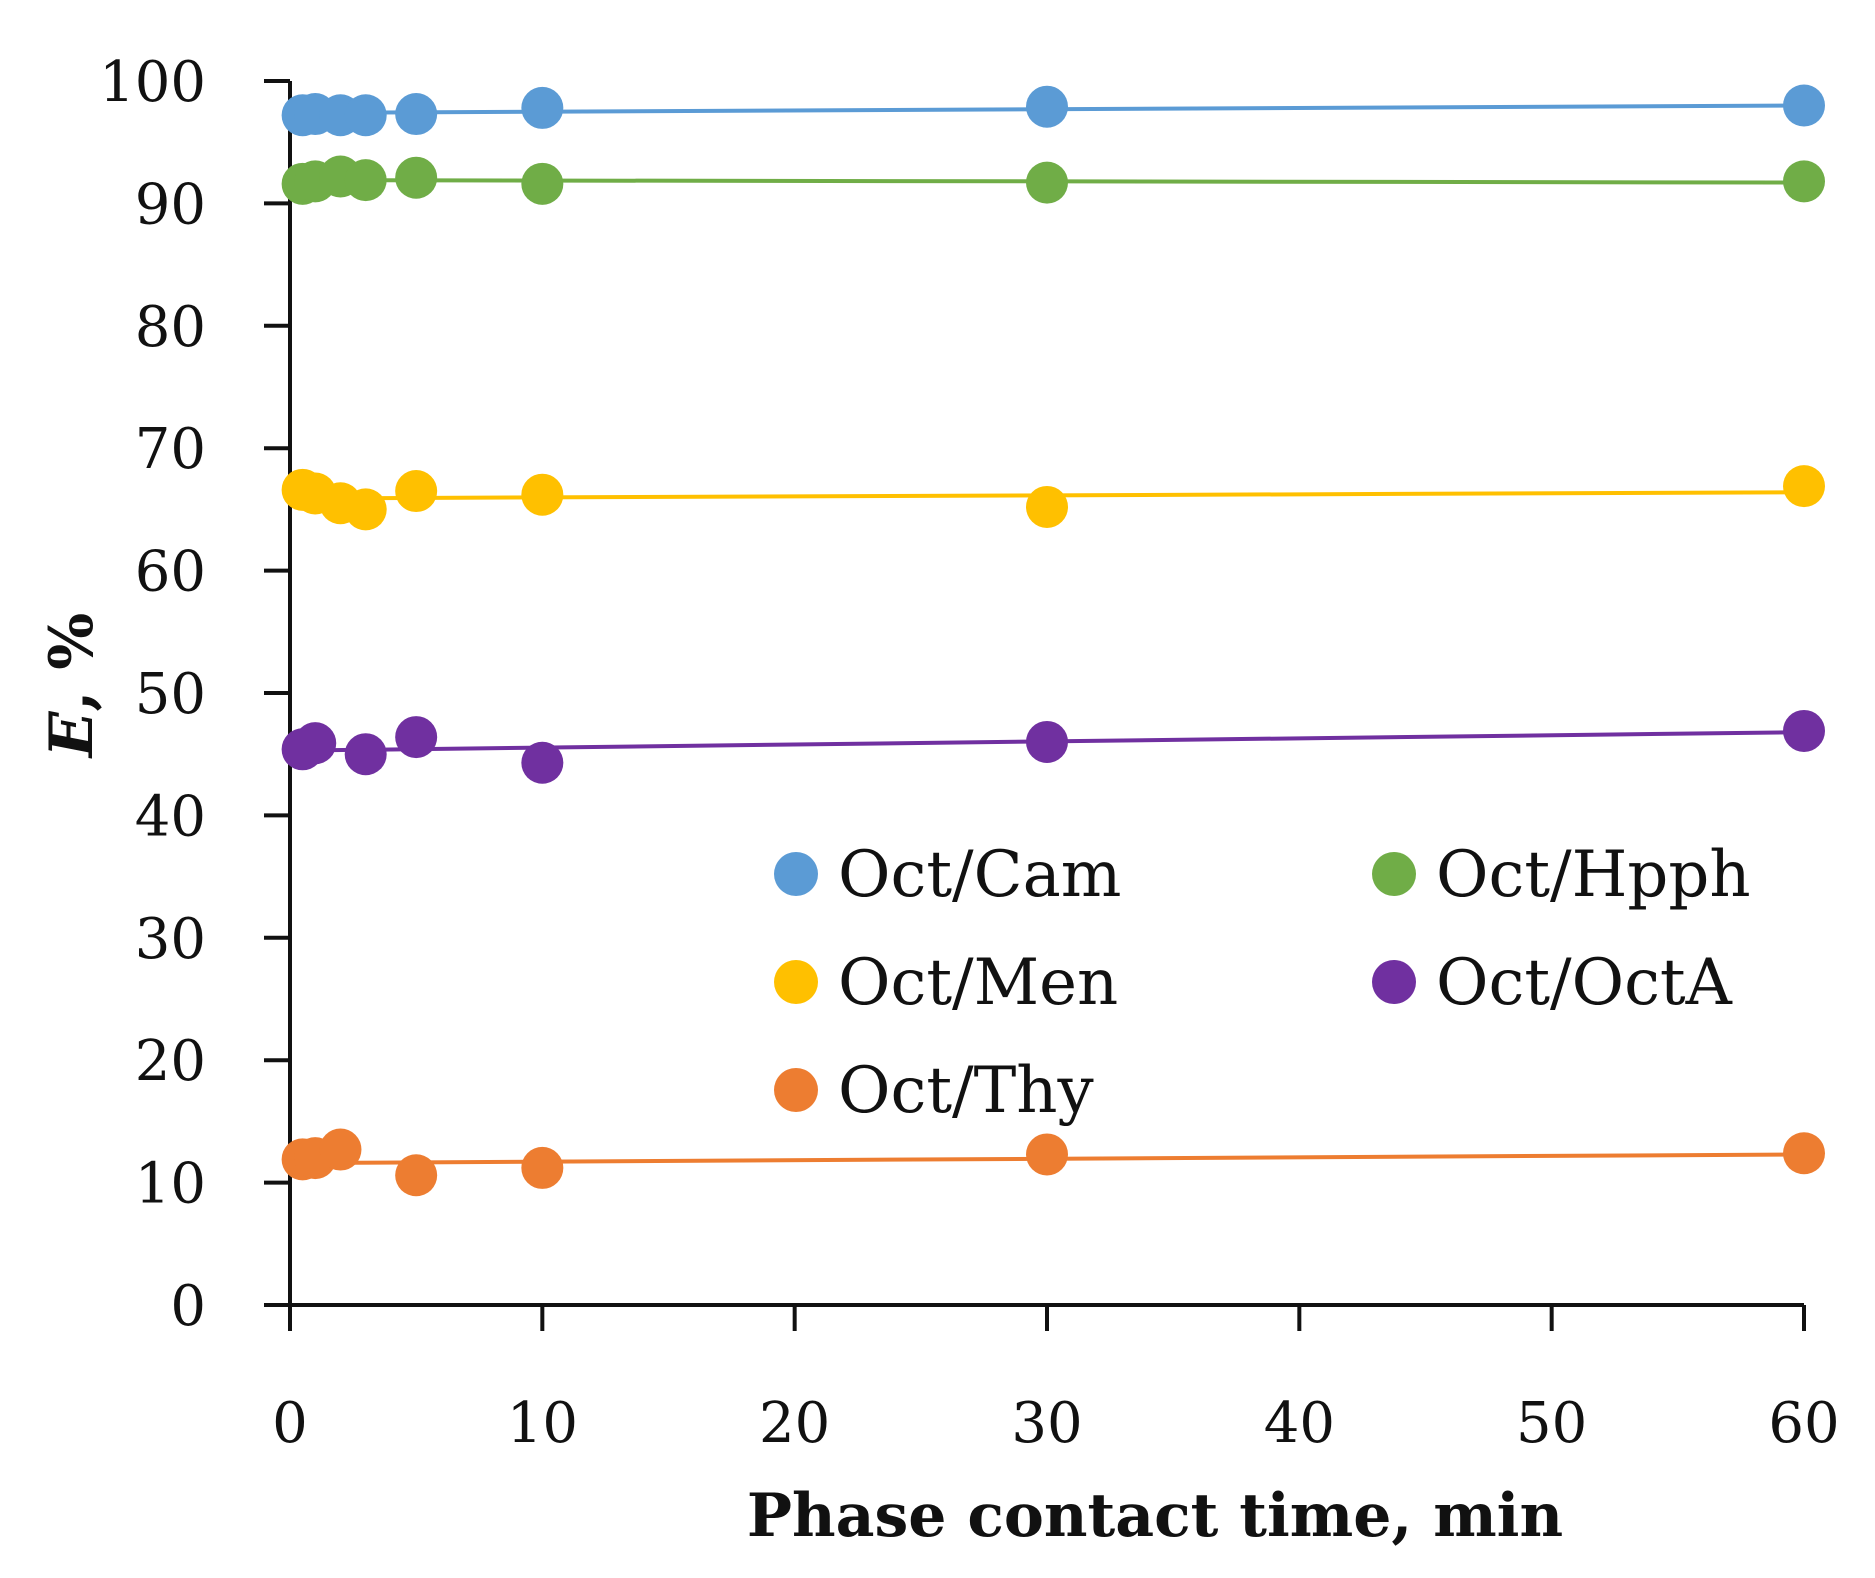  I want to click on y-tick-label: 70, so click(170, 449).